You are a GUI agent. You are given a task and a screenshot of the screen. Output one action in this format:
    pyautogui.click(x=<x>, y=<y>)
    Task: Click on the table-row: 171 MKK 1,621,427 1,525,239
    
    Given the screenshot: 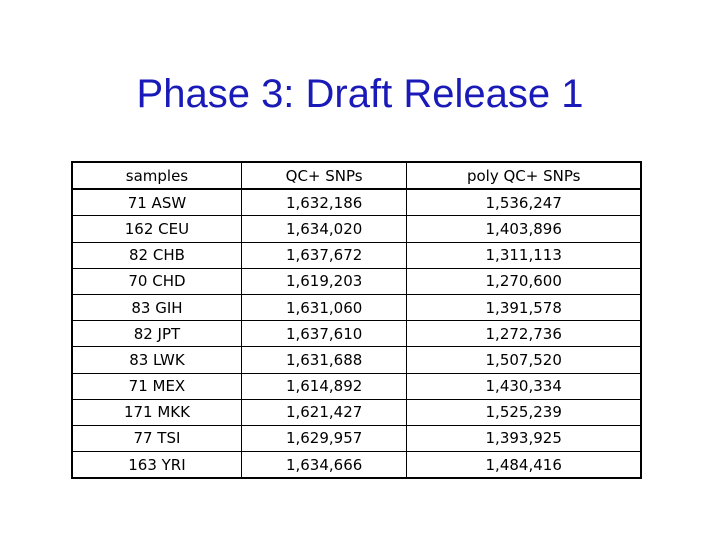 What is the action you would take?
    pyautogui.click(x=356, y=412)
    